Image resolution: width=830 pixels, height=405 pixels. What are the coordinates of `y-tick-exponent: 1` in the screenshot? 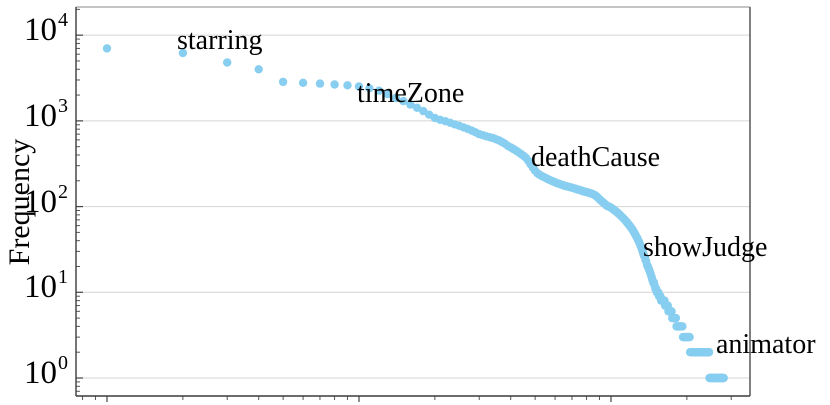 It's located at (63, 277).